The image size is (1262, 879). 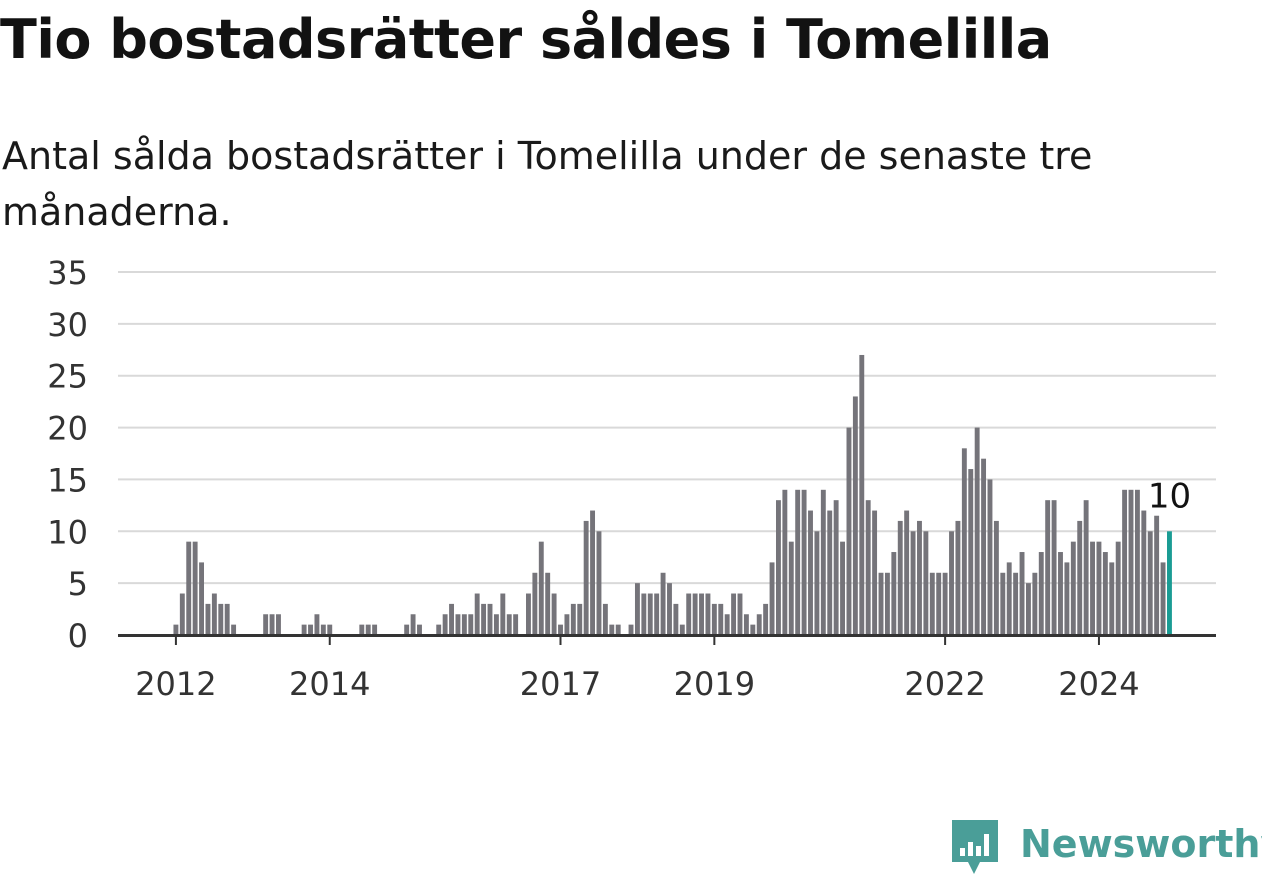 What do you see at coordinates (67, 273) in the screenshot?
I see `y-tick-label: 35` at bounding box center [67, 273].